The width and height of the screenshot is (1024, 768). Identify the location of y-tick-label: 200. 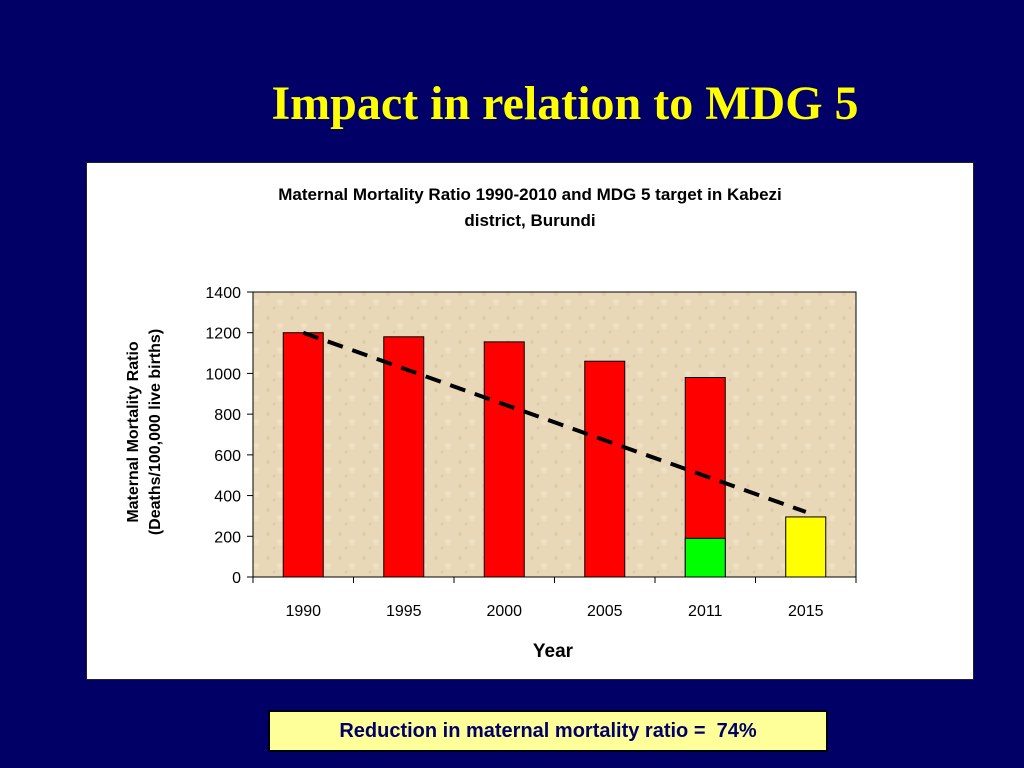
(227, 537).